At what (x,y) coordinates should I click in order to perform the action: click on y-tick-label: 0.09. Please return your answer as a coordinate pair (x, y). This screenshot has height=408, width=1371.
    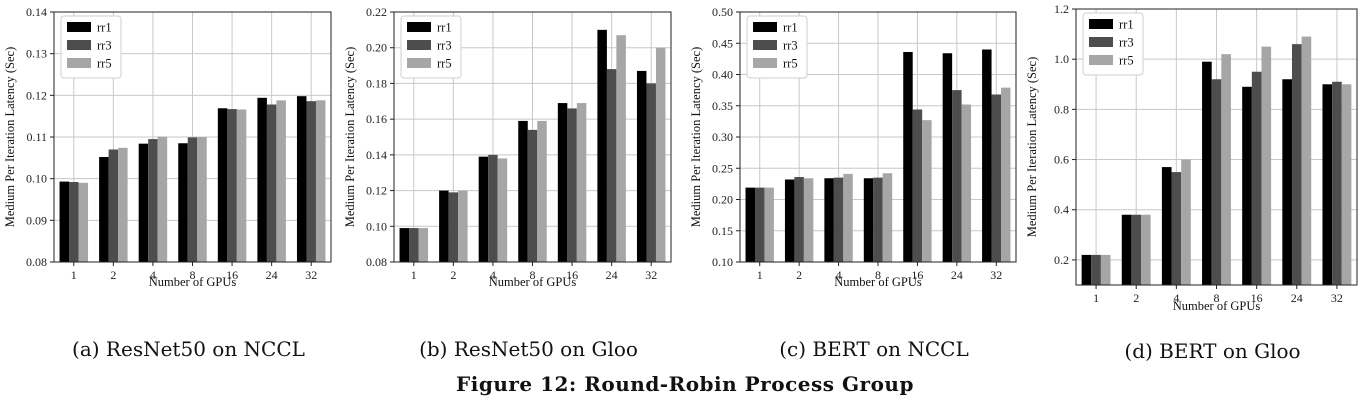
    Looking at the image, I should click on (36, 220).